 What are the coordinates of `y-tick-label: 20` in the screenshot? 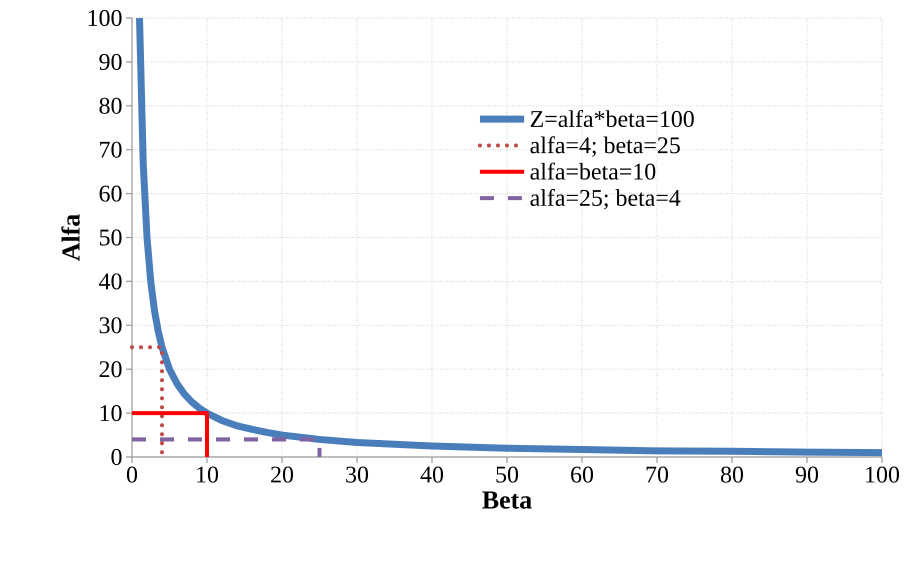 It's located at (111, 369).